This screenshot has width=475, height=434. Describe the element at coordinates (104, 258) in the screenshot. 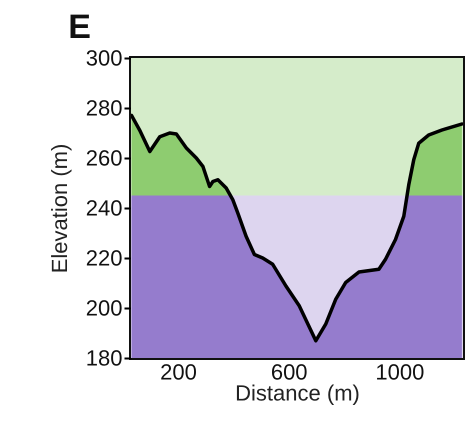

I see `y-tick-label: 220` at that location.